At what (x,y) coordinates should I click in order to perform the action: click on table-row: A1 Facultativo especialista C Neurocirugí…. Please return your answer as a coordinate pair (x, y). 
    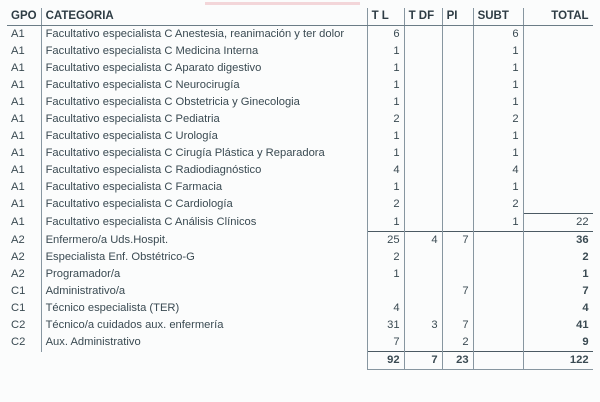
    Looking at the image, I should click on (300, 85).